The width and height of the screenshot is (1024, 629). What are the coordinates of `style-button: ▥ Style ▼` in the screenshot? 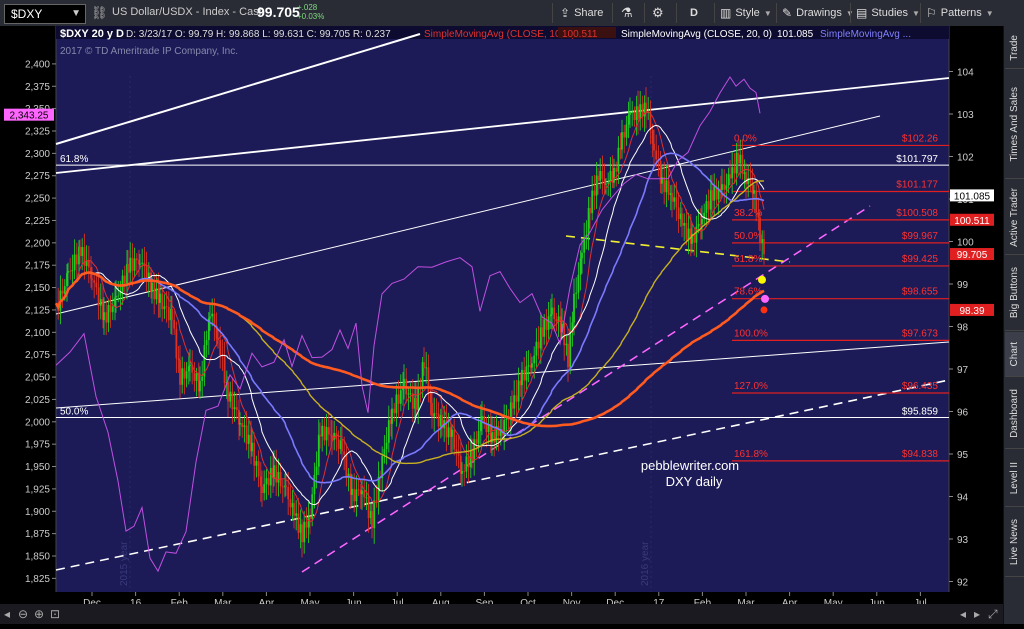 It's located at (746, 13).